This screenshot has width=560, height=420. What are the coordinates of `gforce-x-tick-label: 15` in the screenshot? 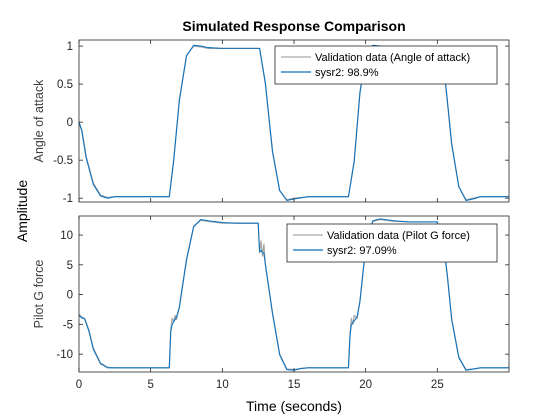 It's located at (294, 385).